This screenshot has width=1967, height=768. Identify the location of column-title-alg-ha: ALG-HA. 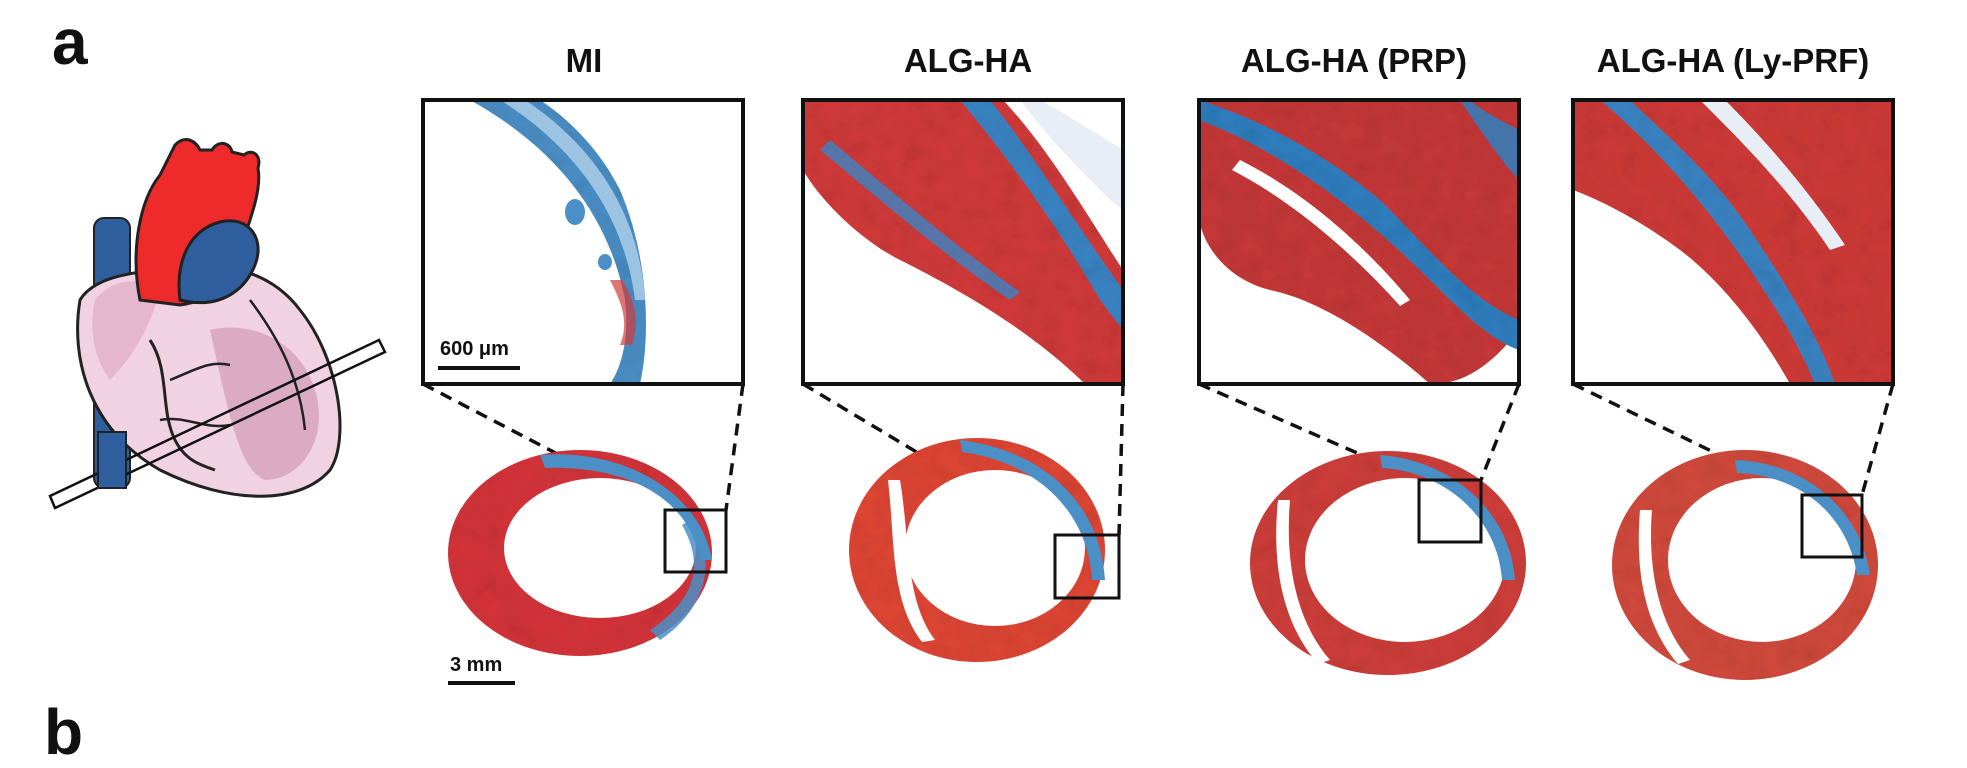
(968, 60).